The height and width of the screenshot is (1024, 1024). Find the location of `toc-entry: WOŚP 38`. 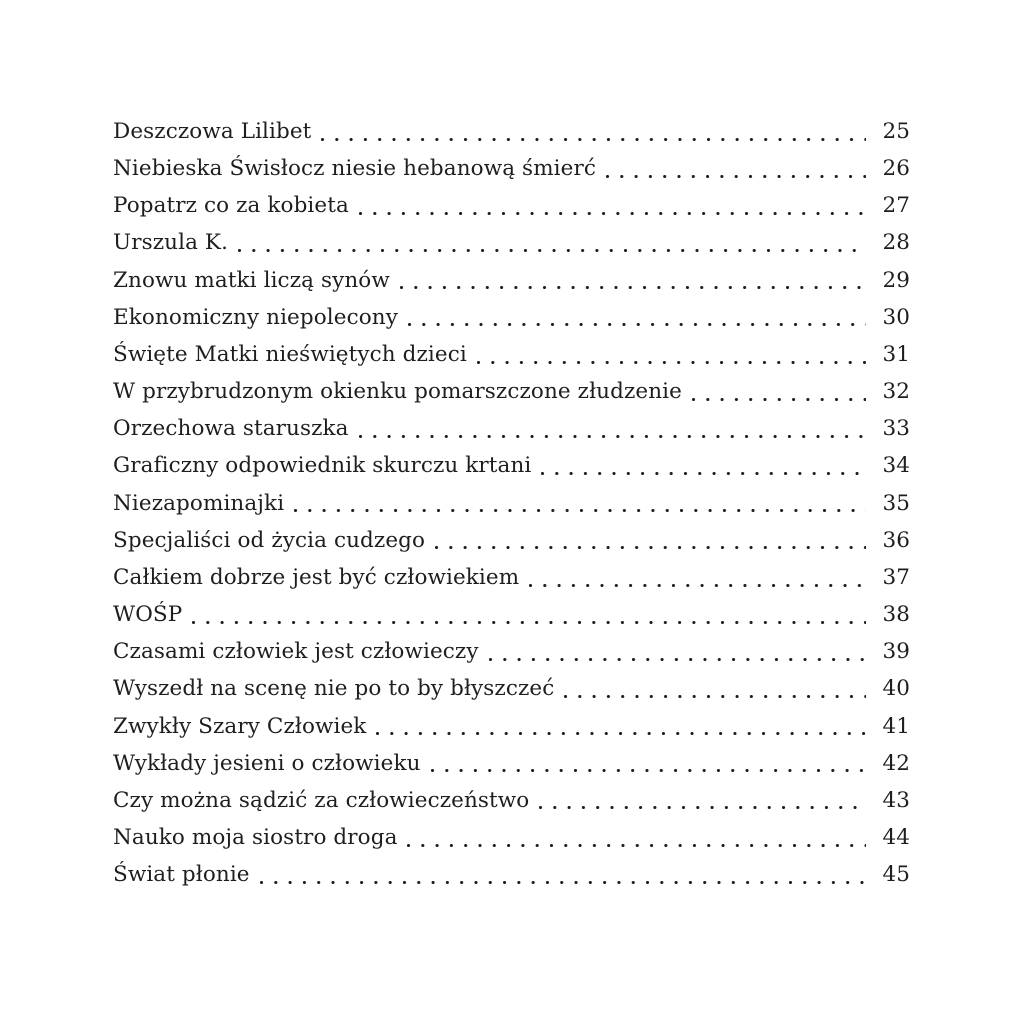

toc-entry: WOŚP 38 is located at coordinates (511, 615).